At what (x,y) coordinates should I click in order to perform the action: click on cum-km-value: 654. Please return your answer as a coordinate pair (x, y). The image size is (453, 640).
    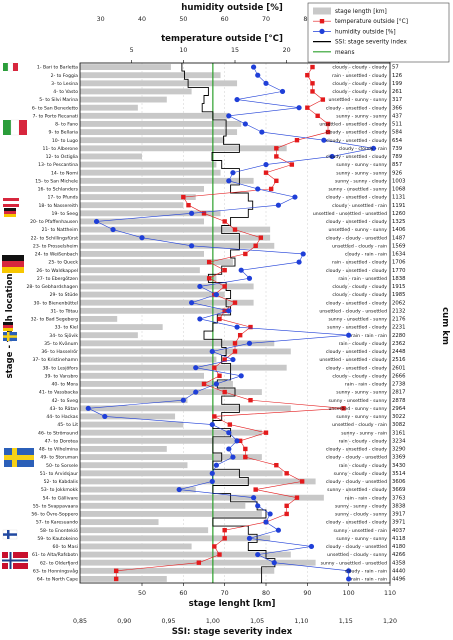
    Looking at the image, I should click on (397, 141).